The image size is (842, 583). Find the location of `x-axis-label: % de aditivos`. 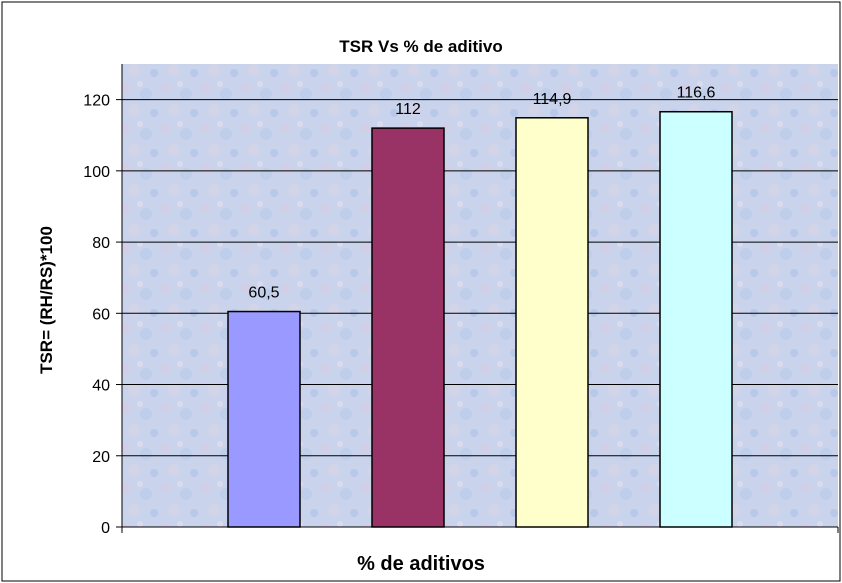

x-axis-label: % de aditivos is located at coordinates (421, 564).